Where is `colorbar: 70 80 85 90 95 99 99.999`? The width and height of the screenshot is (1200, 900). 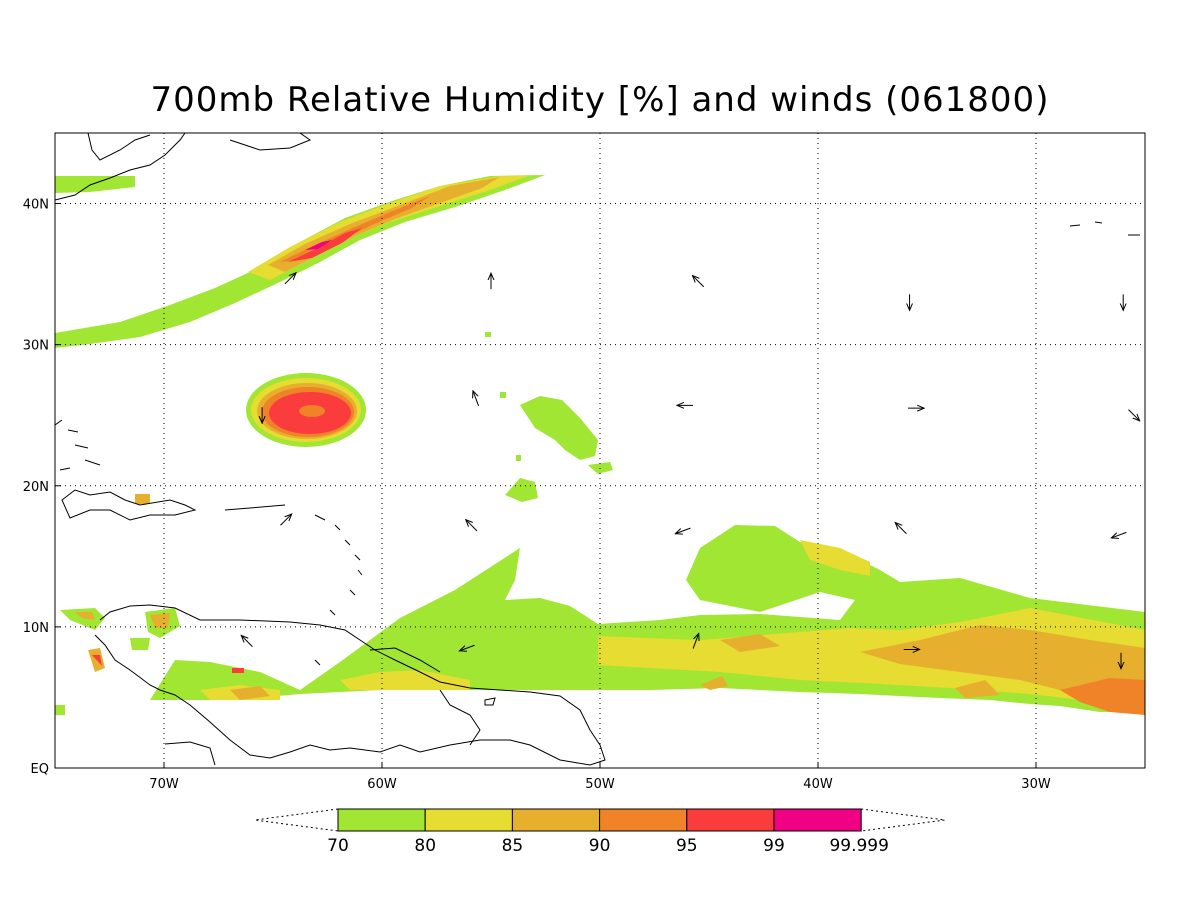
colorbar: 70 80 85 90 95 99 99.999 is located at coordinates (600, 832).